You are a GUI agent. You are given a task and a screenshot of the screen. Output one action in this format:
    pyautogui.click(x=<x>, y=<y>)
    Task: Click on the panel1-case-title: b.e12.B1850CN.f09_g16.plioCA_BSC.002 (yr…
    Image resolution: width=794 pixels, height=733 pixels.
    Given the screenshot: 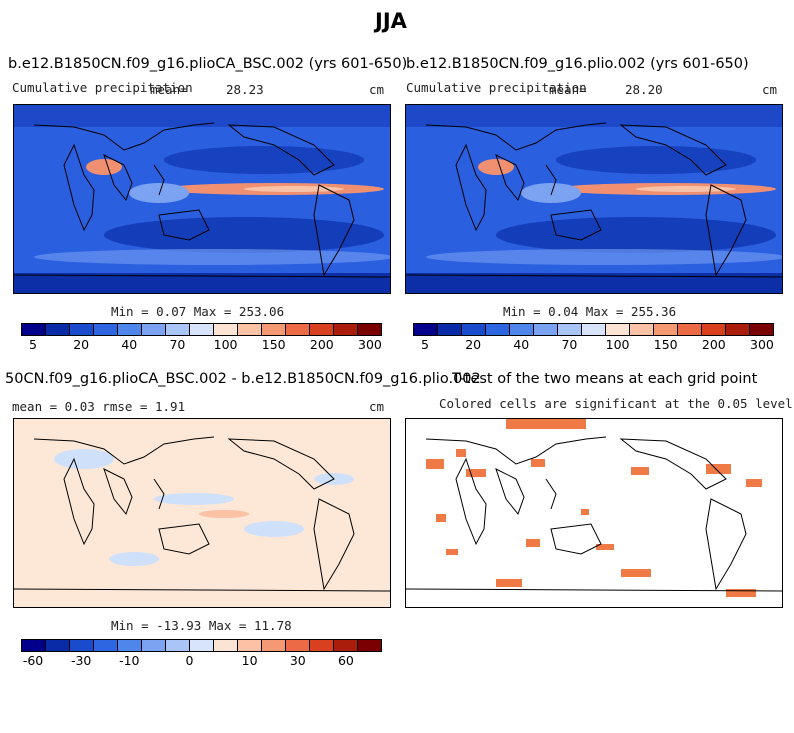 What is the action you would take?
    pyautogui.click(x=208, y=64)
    